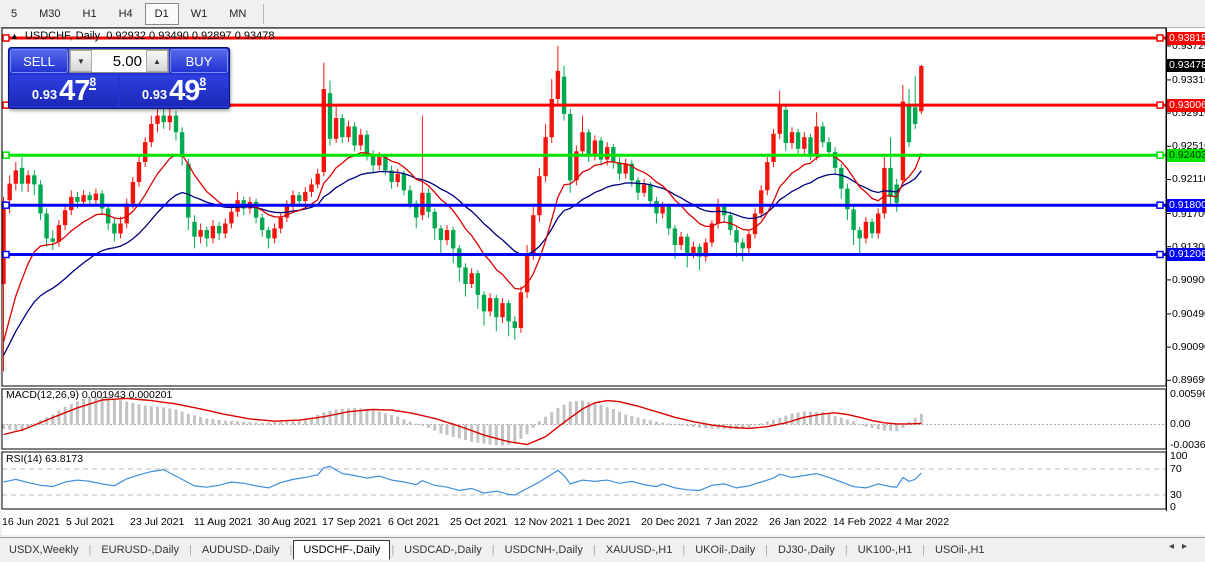 Image resolution: width=1205 pixels, height=562 pixels. What do you see at coordinates (238, 13) in the screenshot?
I see `timeframe-button-MN: MN` at bounding box center [238, 13].